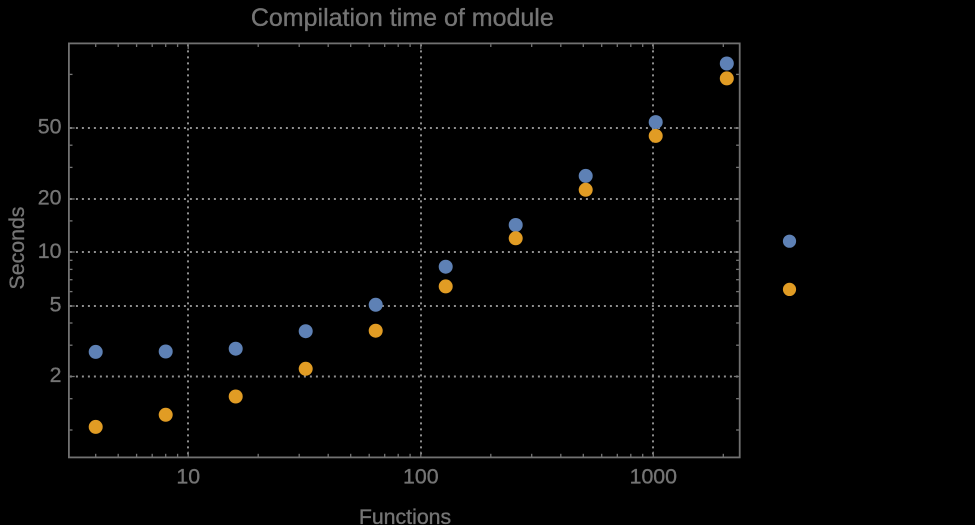  What do you see at coordinates (50, 197) in the screenshot?
I see `svg-text: 20` at bounding box center [50, 197].